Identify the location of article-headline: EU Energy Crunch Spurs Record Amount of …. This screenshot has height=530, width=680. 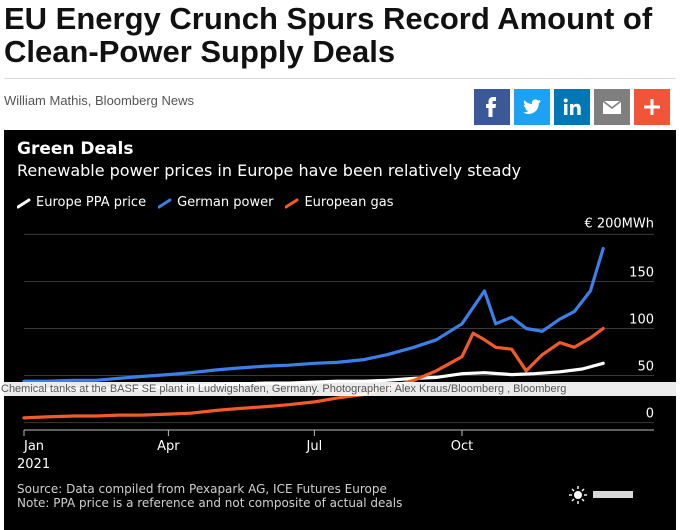
(328, 35).